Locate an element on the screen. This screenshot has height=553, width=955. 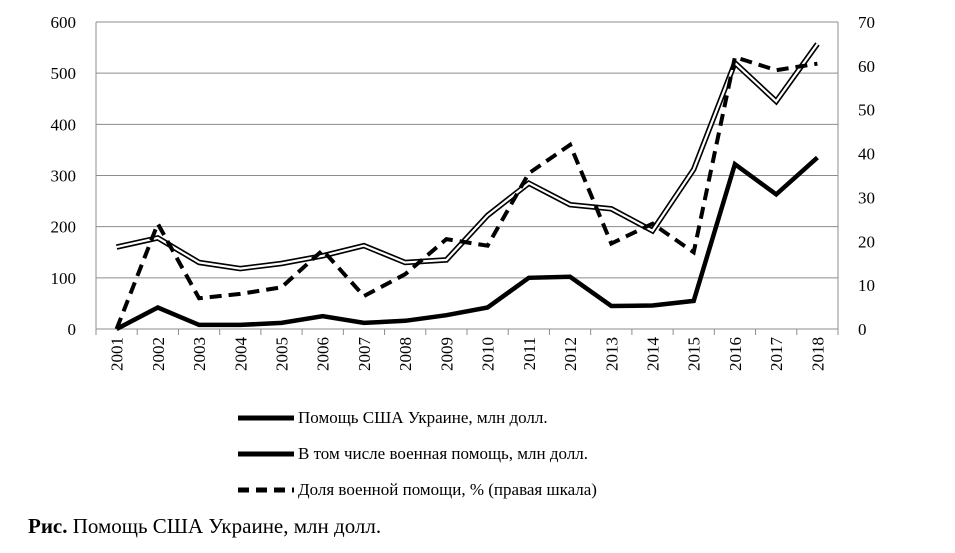
legend-label-total: Помощь США Украине, млн долл. is located at coordinates (423, 417).